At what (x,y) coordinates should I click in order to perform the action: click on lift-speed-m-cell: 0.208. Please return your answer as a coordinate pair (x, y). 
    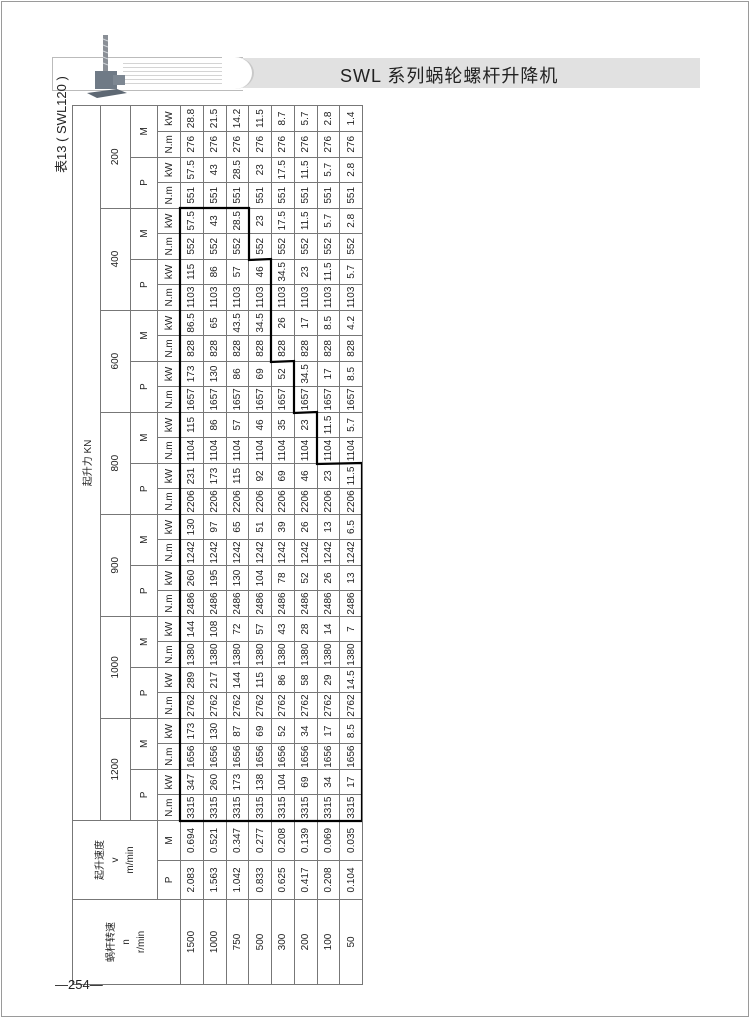
    Looking at the image, I should click on (283, 840).